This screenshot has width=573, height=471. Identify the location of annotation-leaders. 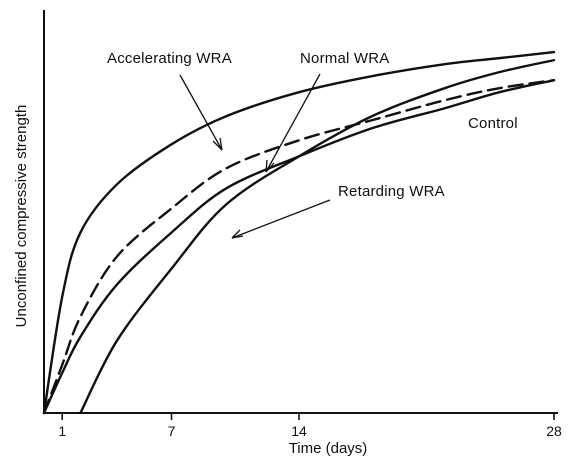
(255, 156).